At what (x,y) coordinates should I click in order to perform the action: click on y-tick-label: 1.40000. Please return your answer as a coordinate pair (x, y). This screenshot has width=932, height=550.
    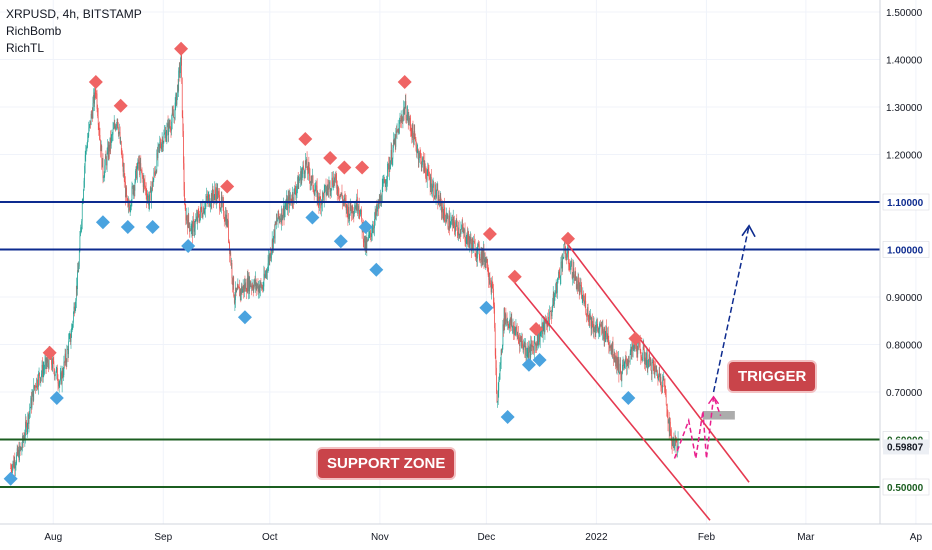
    Looking at the image, I should click on (904, 61).